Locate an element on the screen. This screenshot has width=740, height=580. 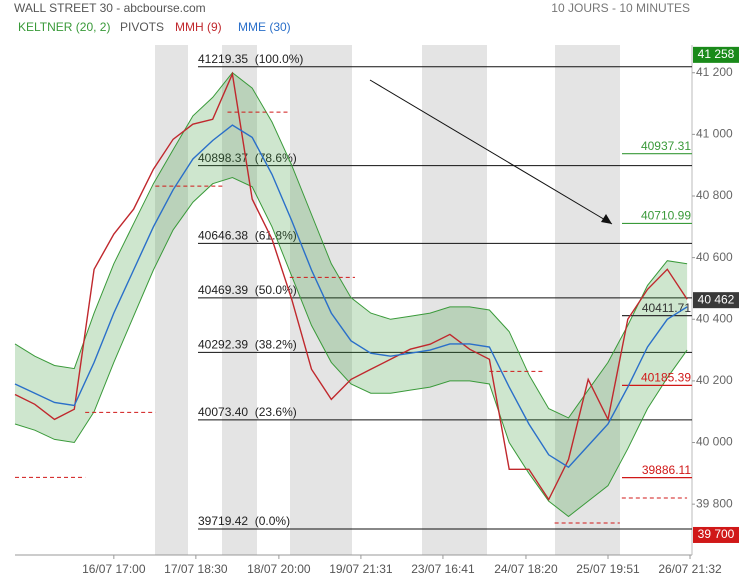
fib-label: 40073.40 (23.6%) is located at coordinates (247, 412).